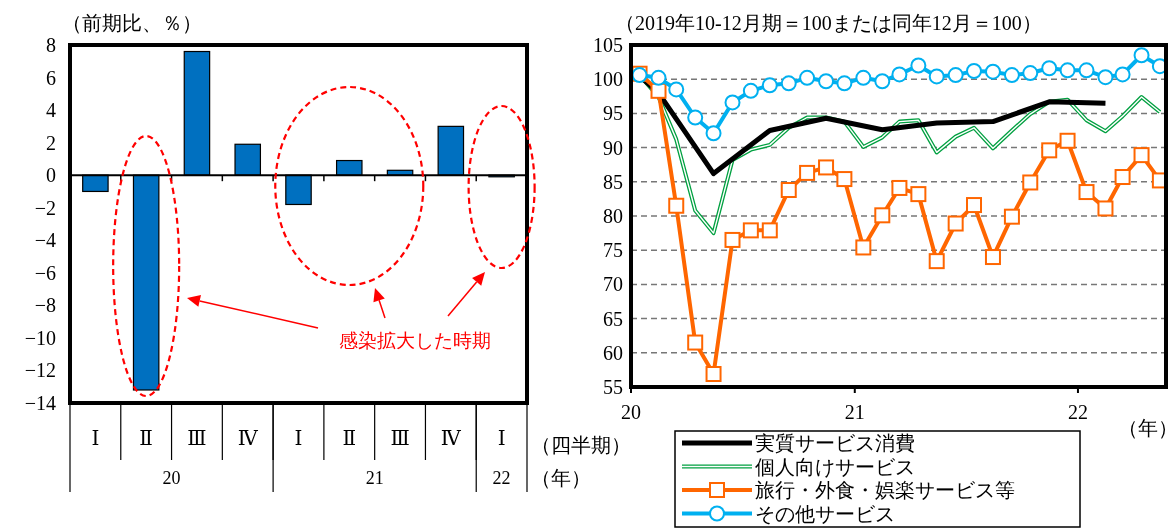  Describe the element at coordinates (613, 216) in the screenshot. I see `y-tick-label: 80` at that location.